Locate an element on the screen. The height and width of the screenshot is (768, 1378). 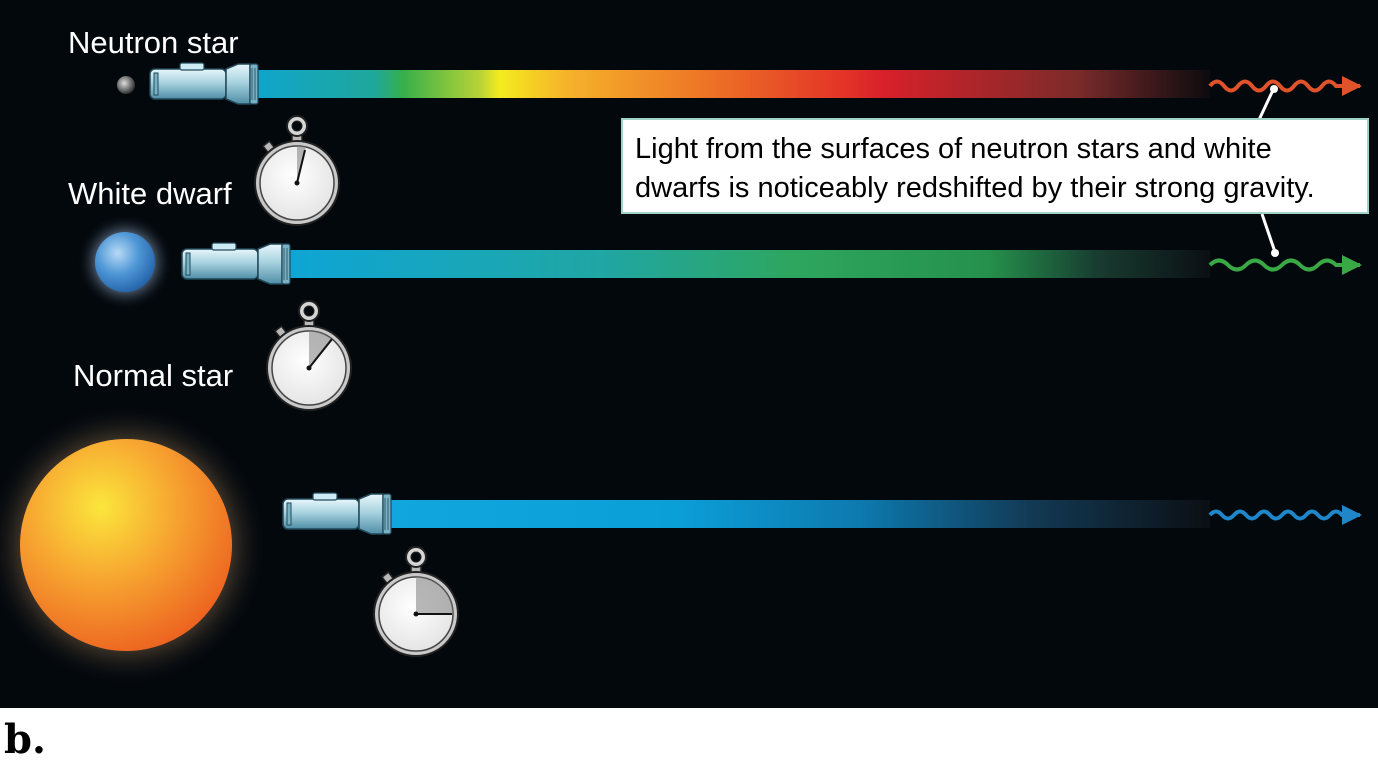
neutron-star-label: Neutron star is located at coordinates (153, 42).